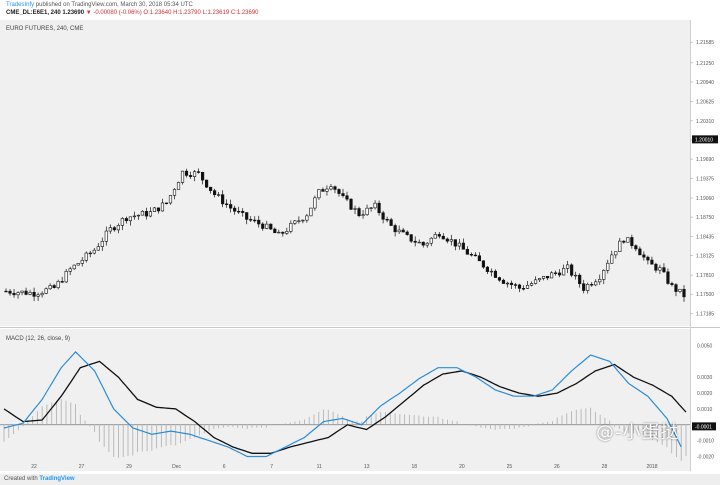 The height and width of the screenshot is (485, 720). I want to click on time-tick-label: 2018, so click(651, 467).